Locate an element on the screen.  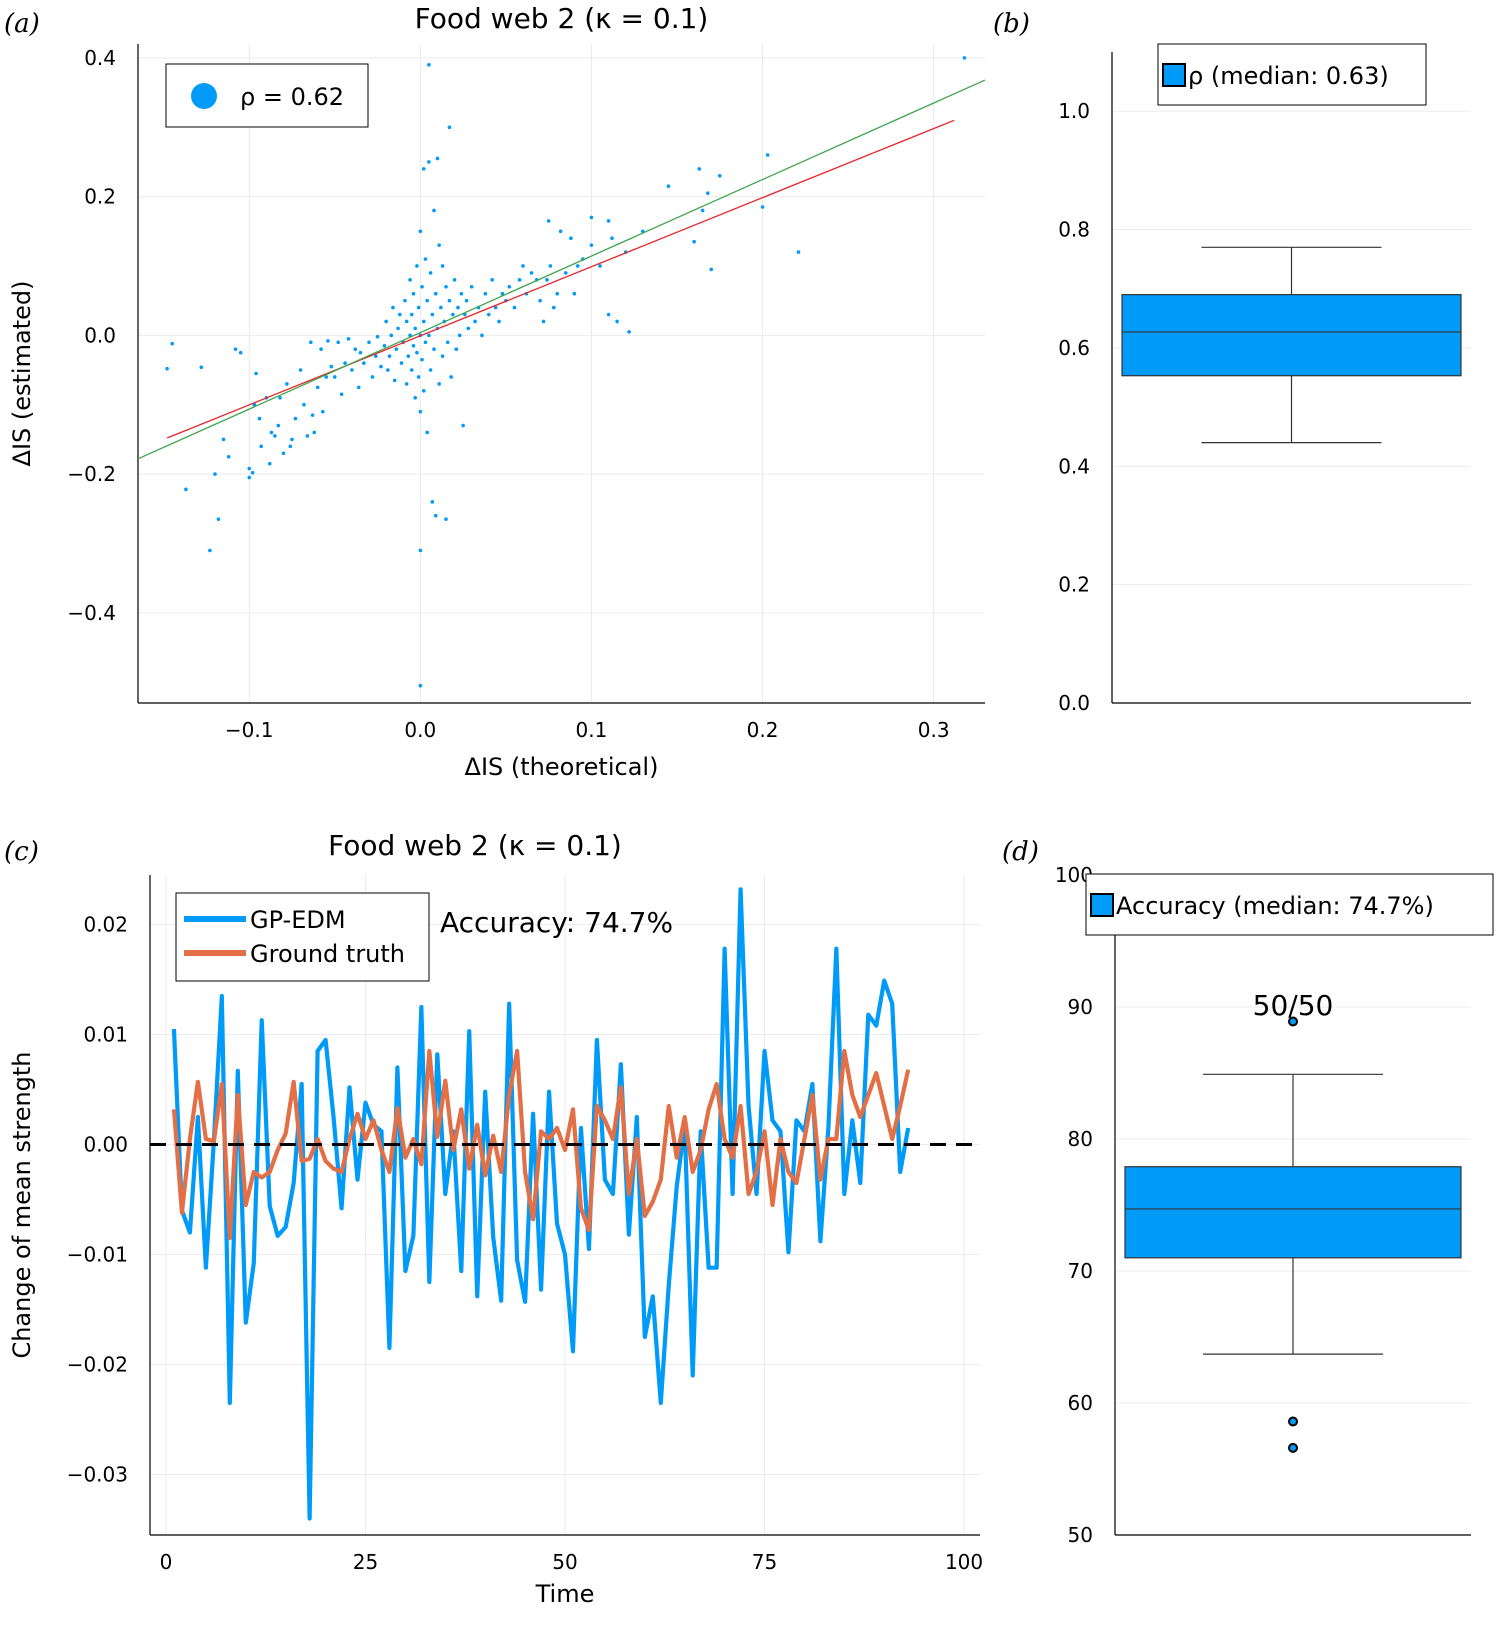
panel-label-c: (c) is located at coordinates (21, 852).